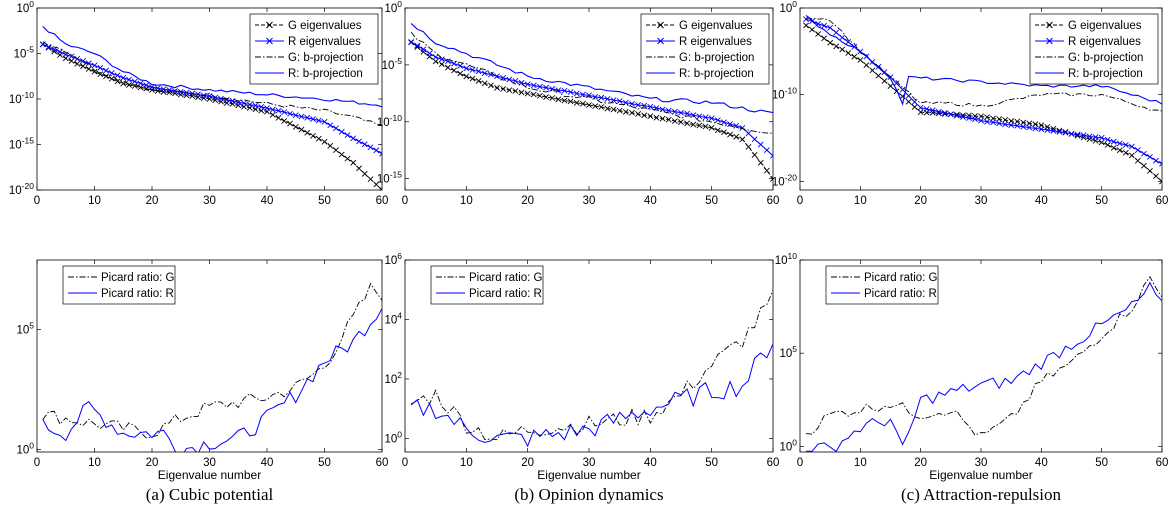 The height and width of the screenshot is (520, 1171). Describe the element at coordinates (1105, 26) in the screenshot. I see `legend-label: G eigenvalues` at that location.